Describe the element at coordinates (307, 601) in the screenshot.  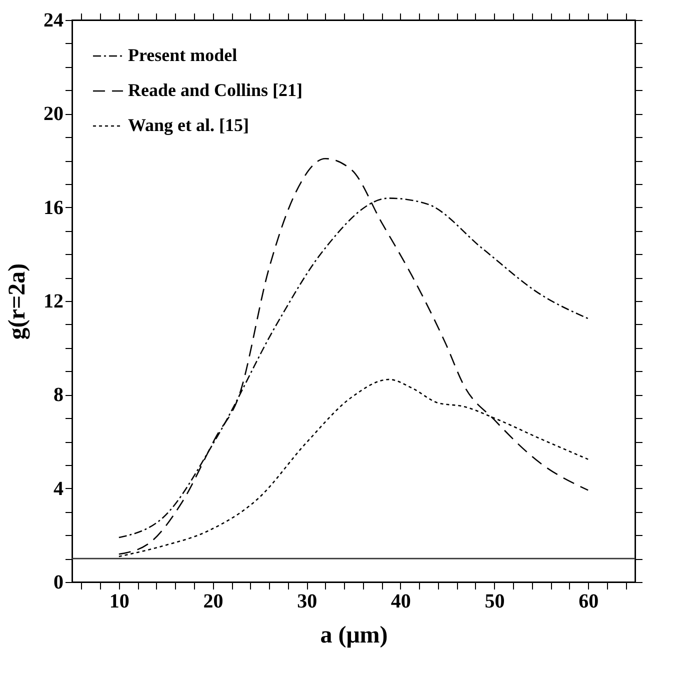
I see `x-tick-label: 30` at that location.